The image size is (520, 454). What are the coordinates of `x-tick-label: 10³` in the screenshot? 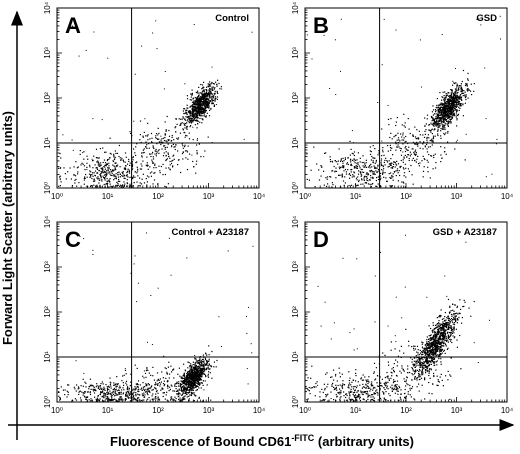 It's located at (209, 196).